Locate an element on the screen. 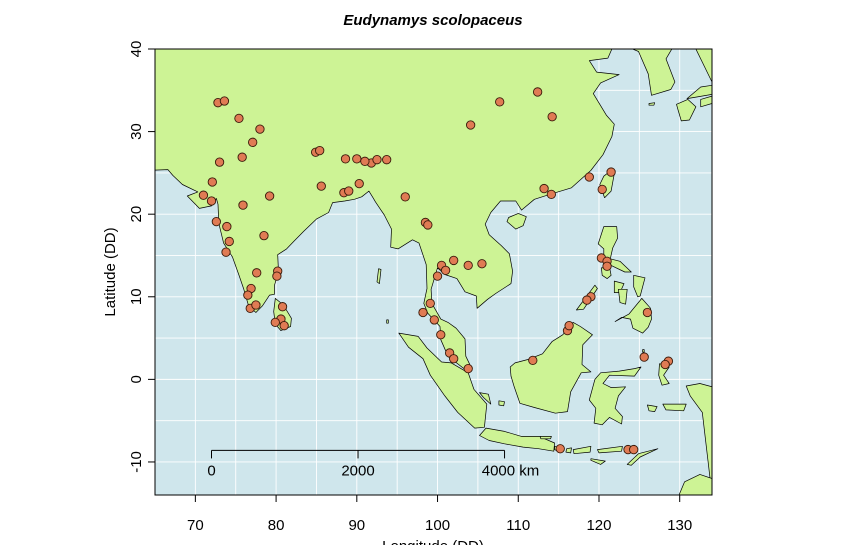 The image size is (867, 545). land-sangihe is located at coordinates (643, 351).